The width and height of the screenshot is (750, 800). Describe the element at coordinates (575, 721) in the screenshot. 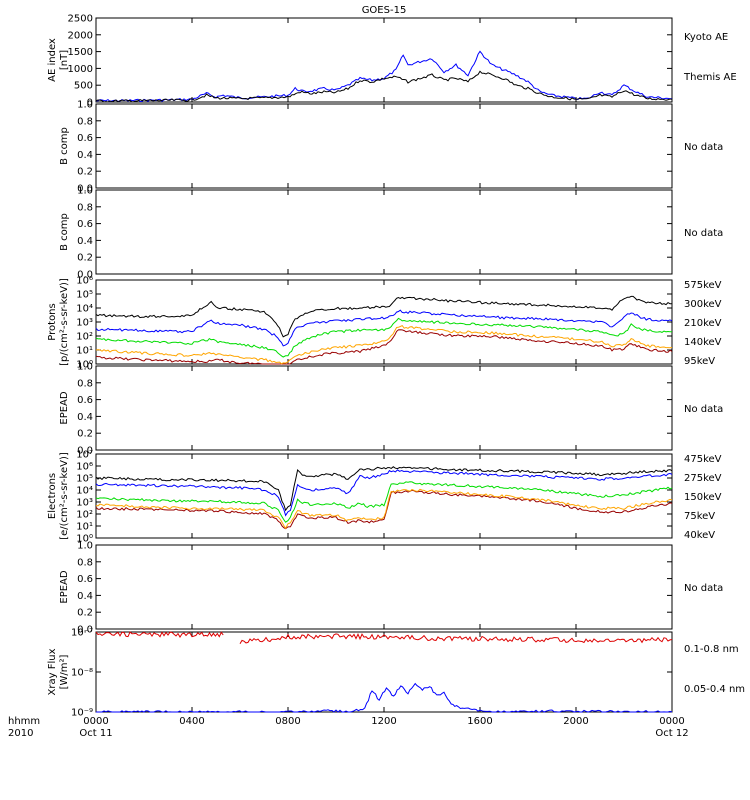

I see `x-tick-label: 2000` at that location.